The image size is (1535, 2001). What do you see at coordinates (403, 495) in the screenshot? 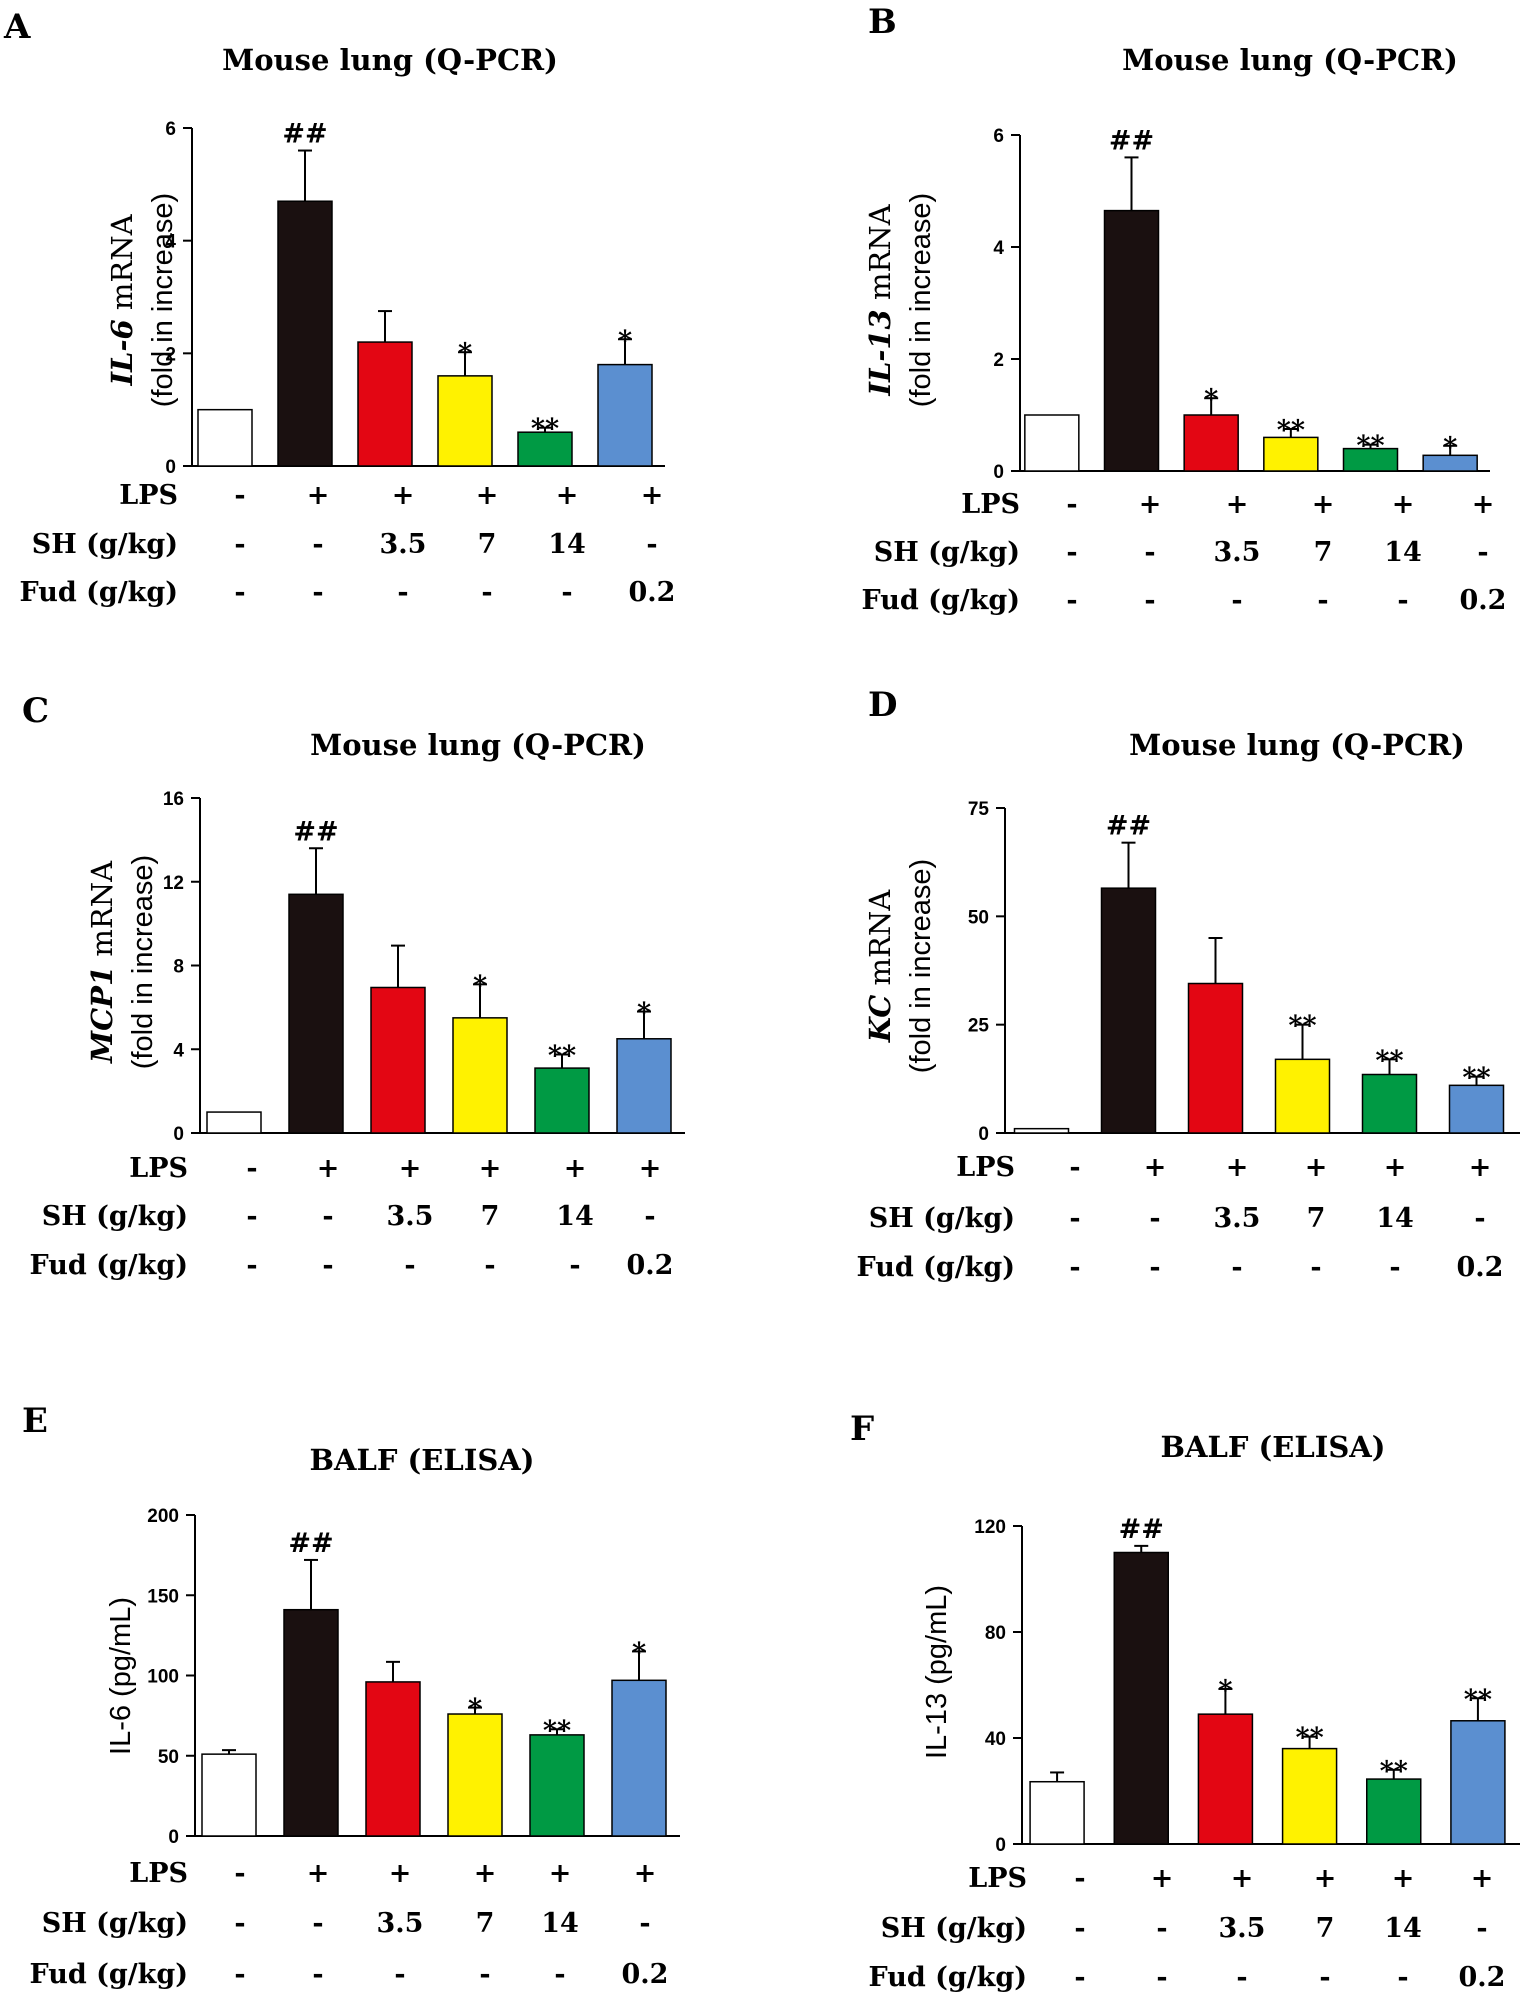
I see `condition-value-a-0-2: +` at bounding box center [403, 495].